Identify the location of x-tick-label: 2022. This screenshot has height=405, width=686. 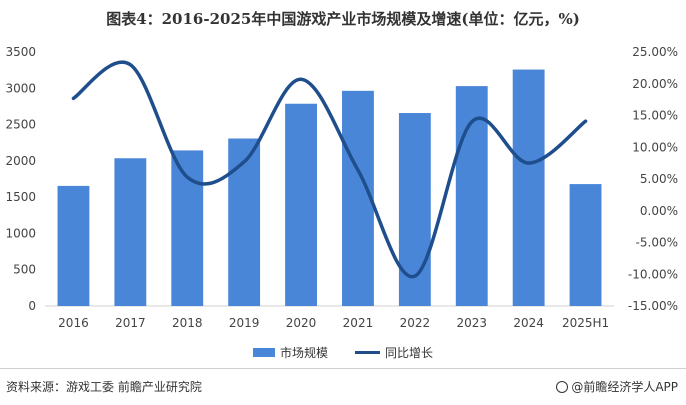
(415, 323).